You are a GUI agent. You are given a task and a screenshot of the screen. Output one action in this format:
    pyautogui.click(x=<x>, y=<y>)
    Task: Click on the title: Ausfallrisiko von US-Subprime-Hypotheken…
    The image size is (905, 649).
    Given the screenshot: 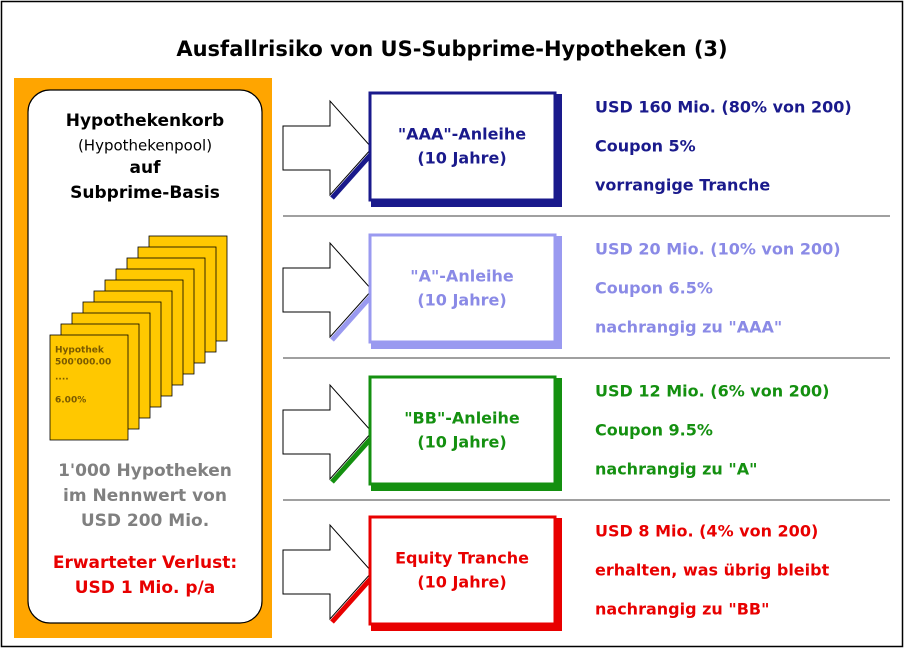 What is the action you would take?
    pyautogui.click(x=451, y=49)
    